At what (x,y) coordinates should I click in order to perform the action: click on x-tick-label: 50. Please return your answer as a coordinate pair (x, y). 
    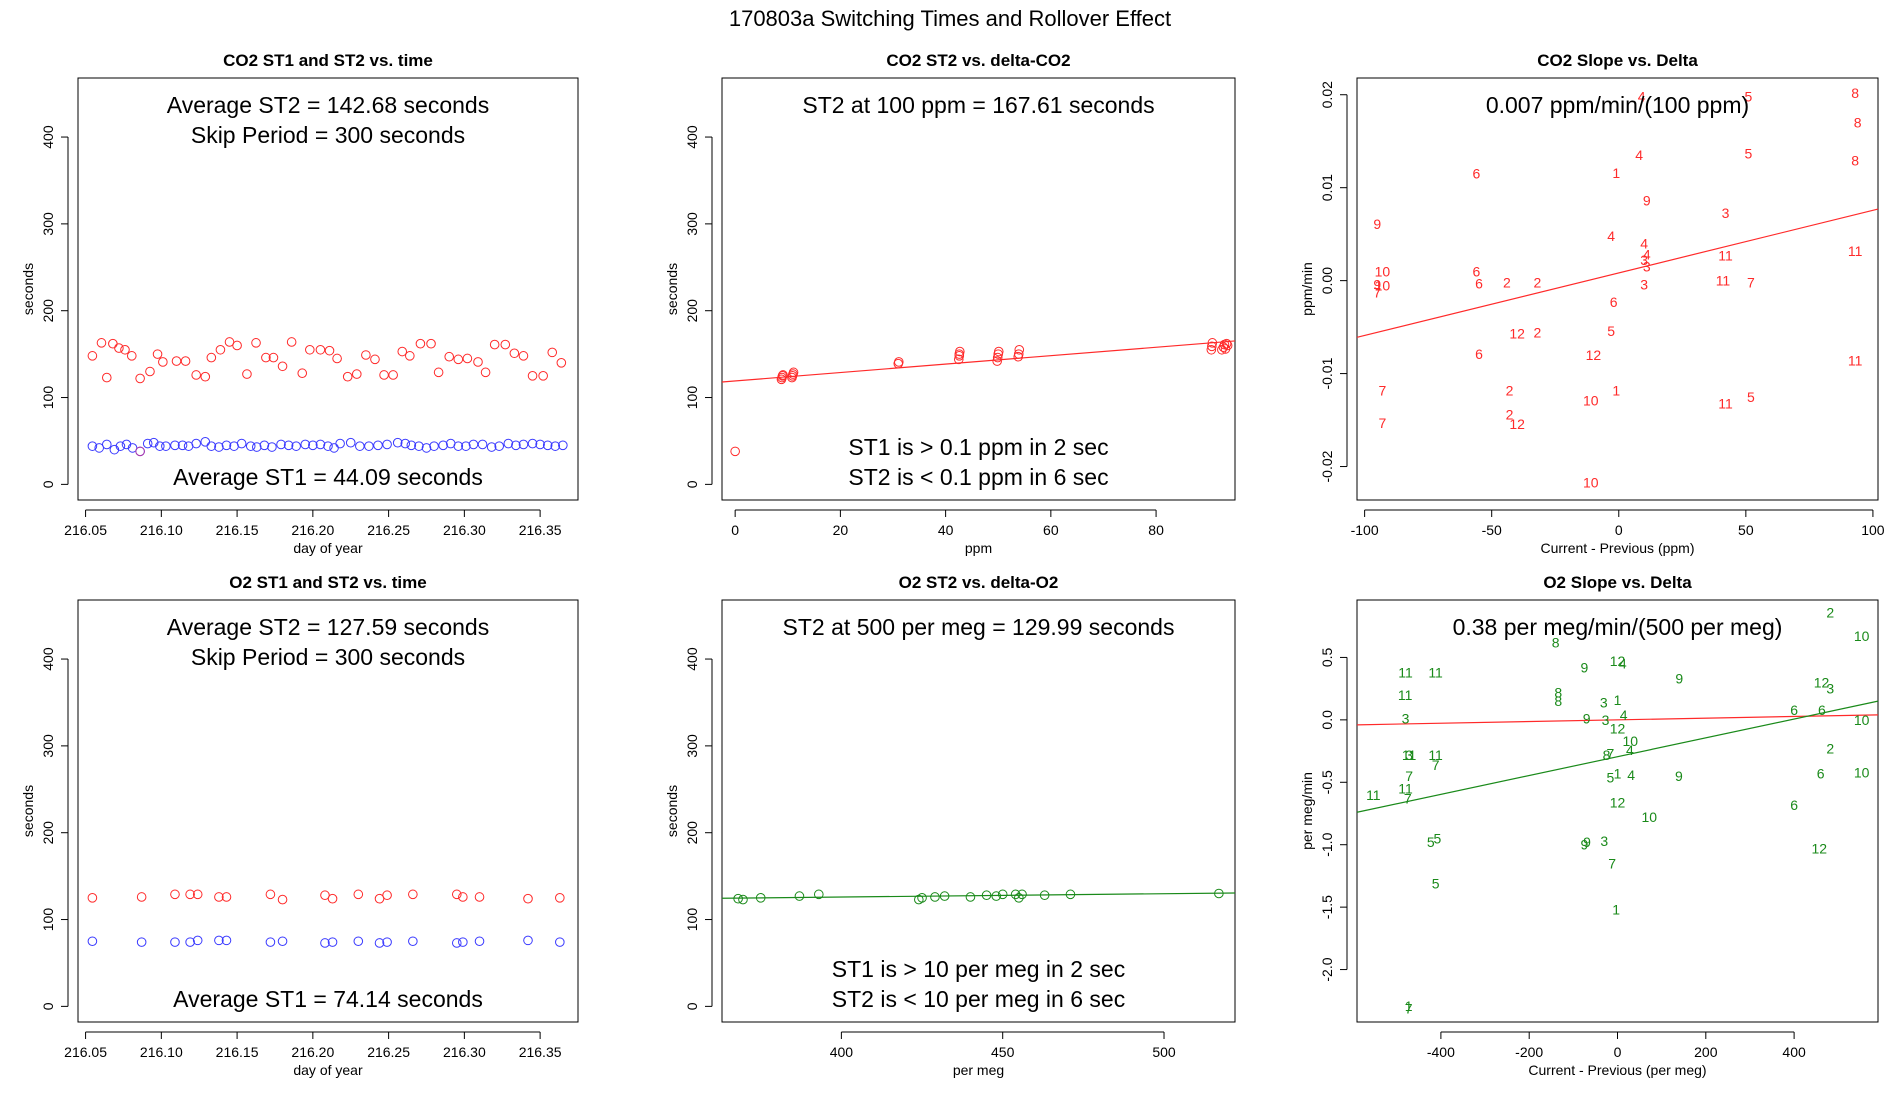
    Looking at the image, I should click on (1746, 530).